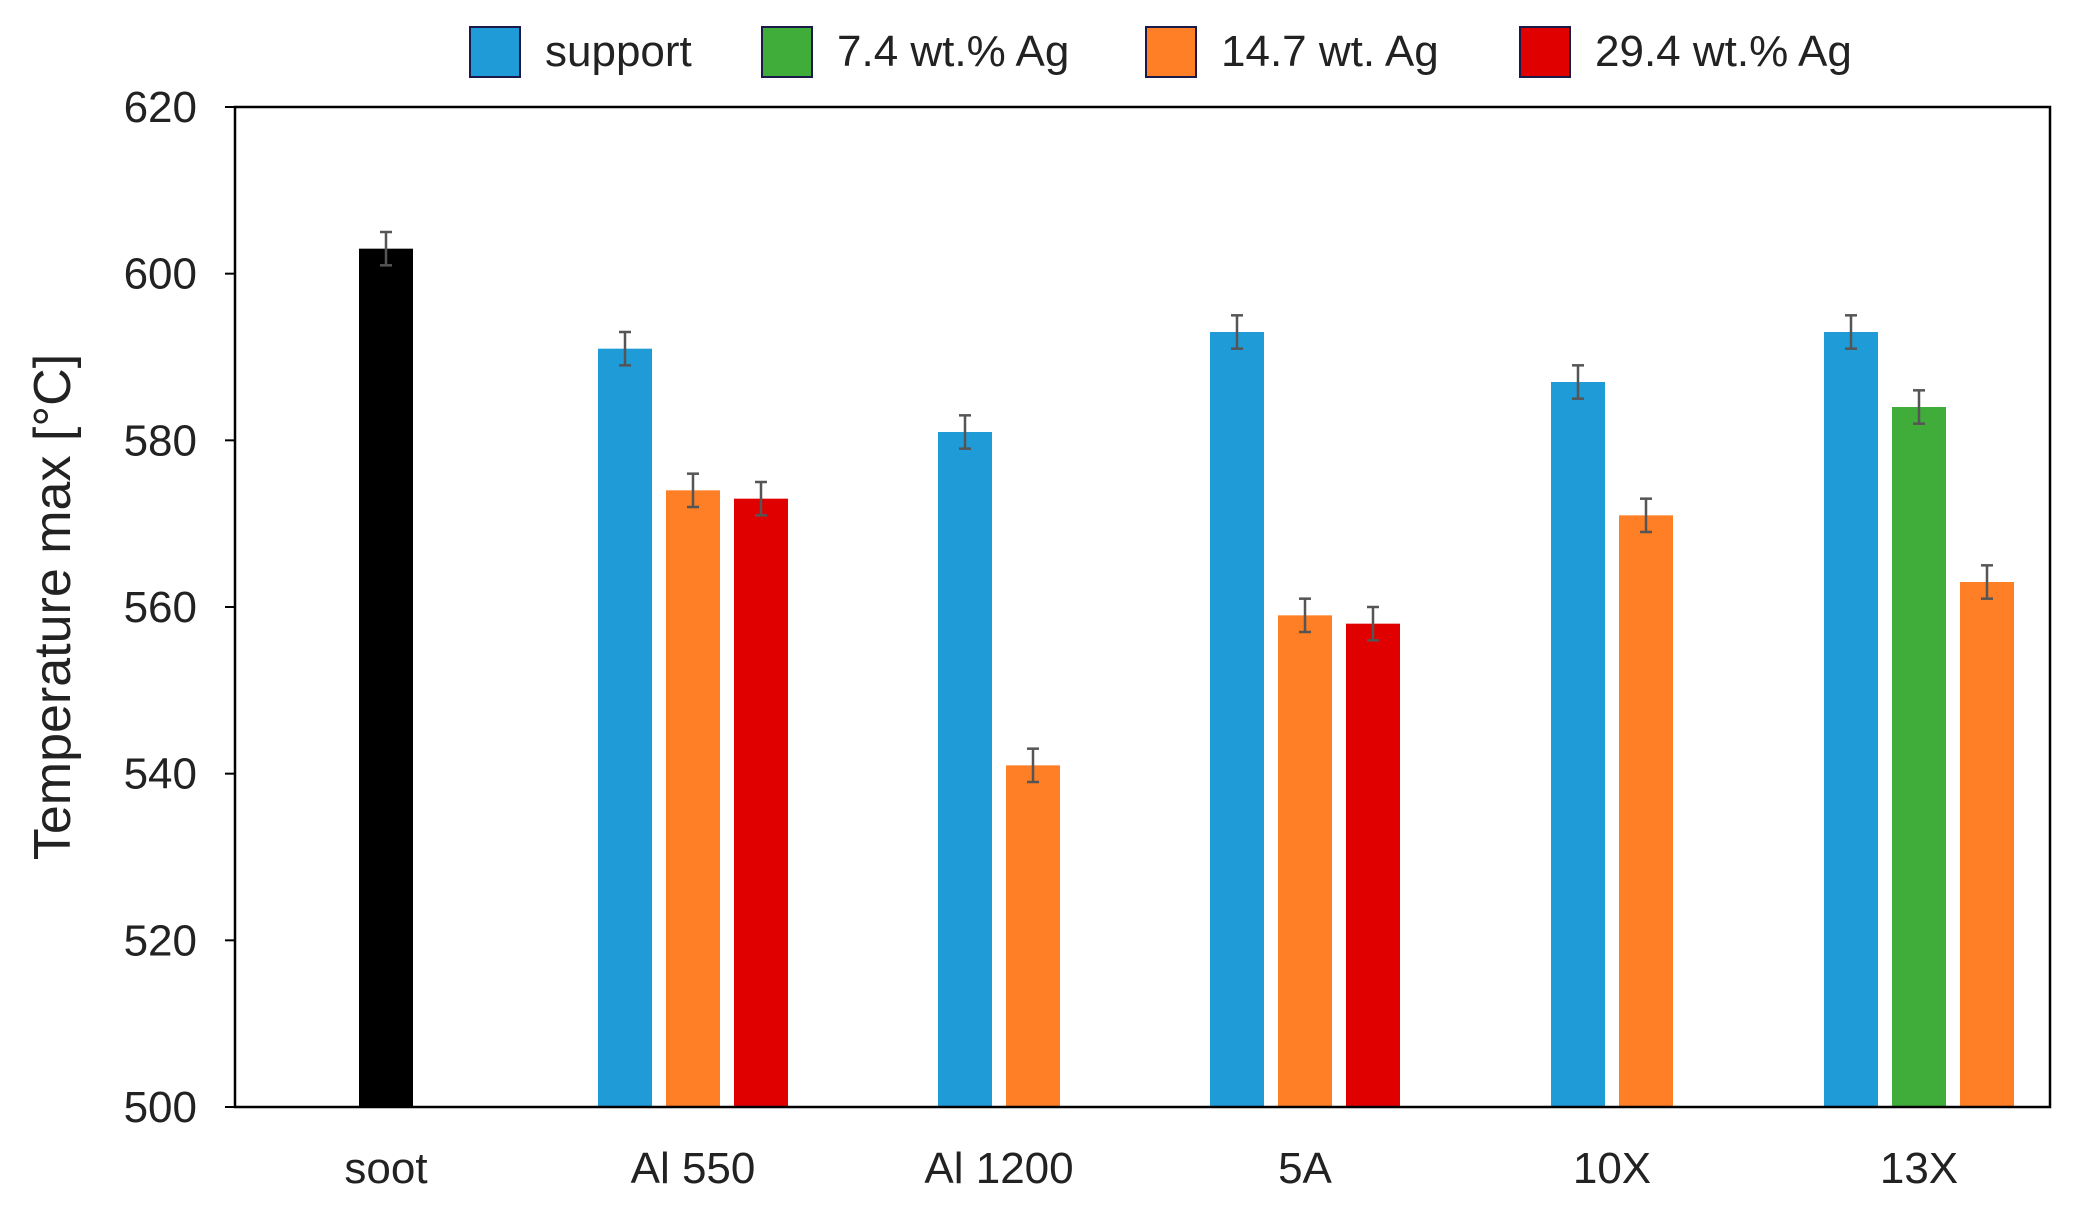  Describe the element at coordinates (1723, 51) in the screenshot. I see `legend-label-29-4-wt-ag: 29.4 wt.% Ag` at that location.